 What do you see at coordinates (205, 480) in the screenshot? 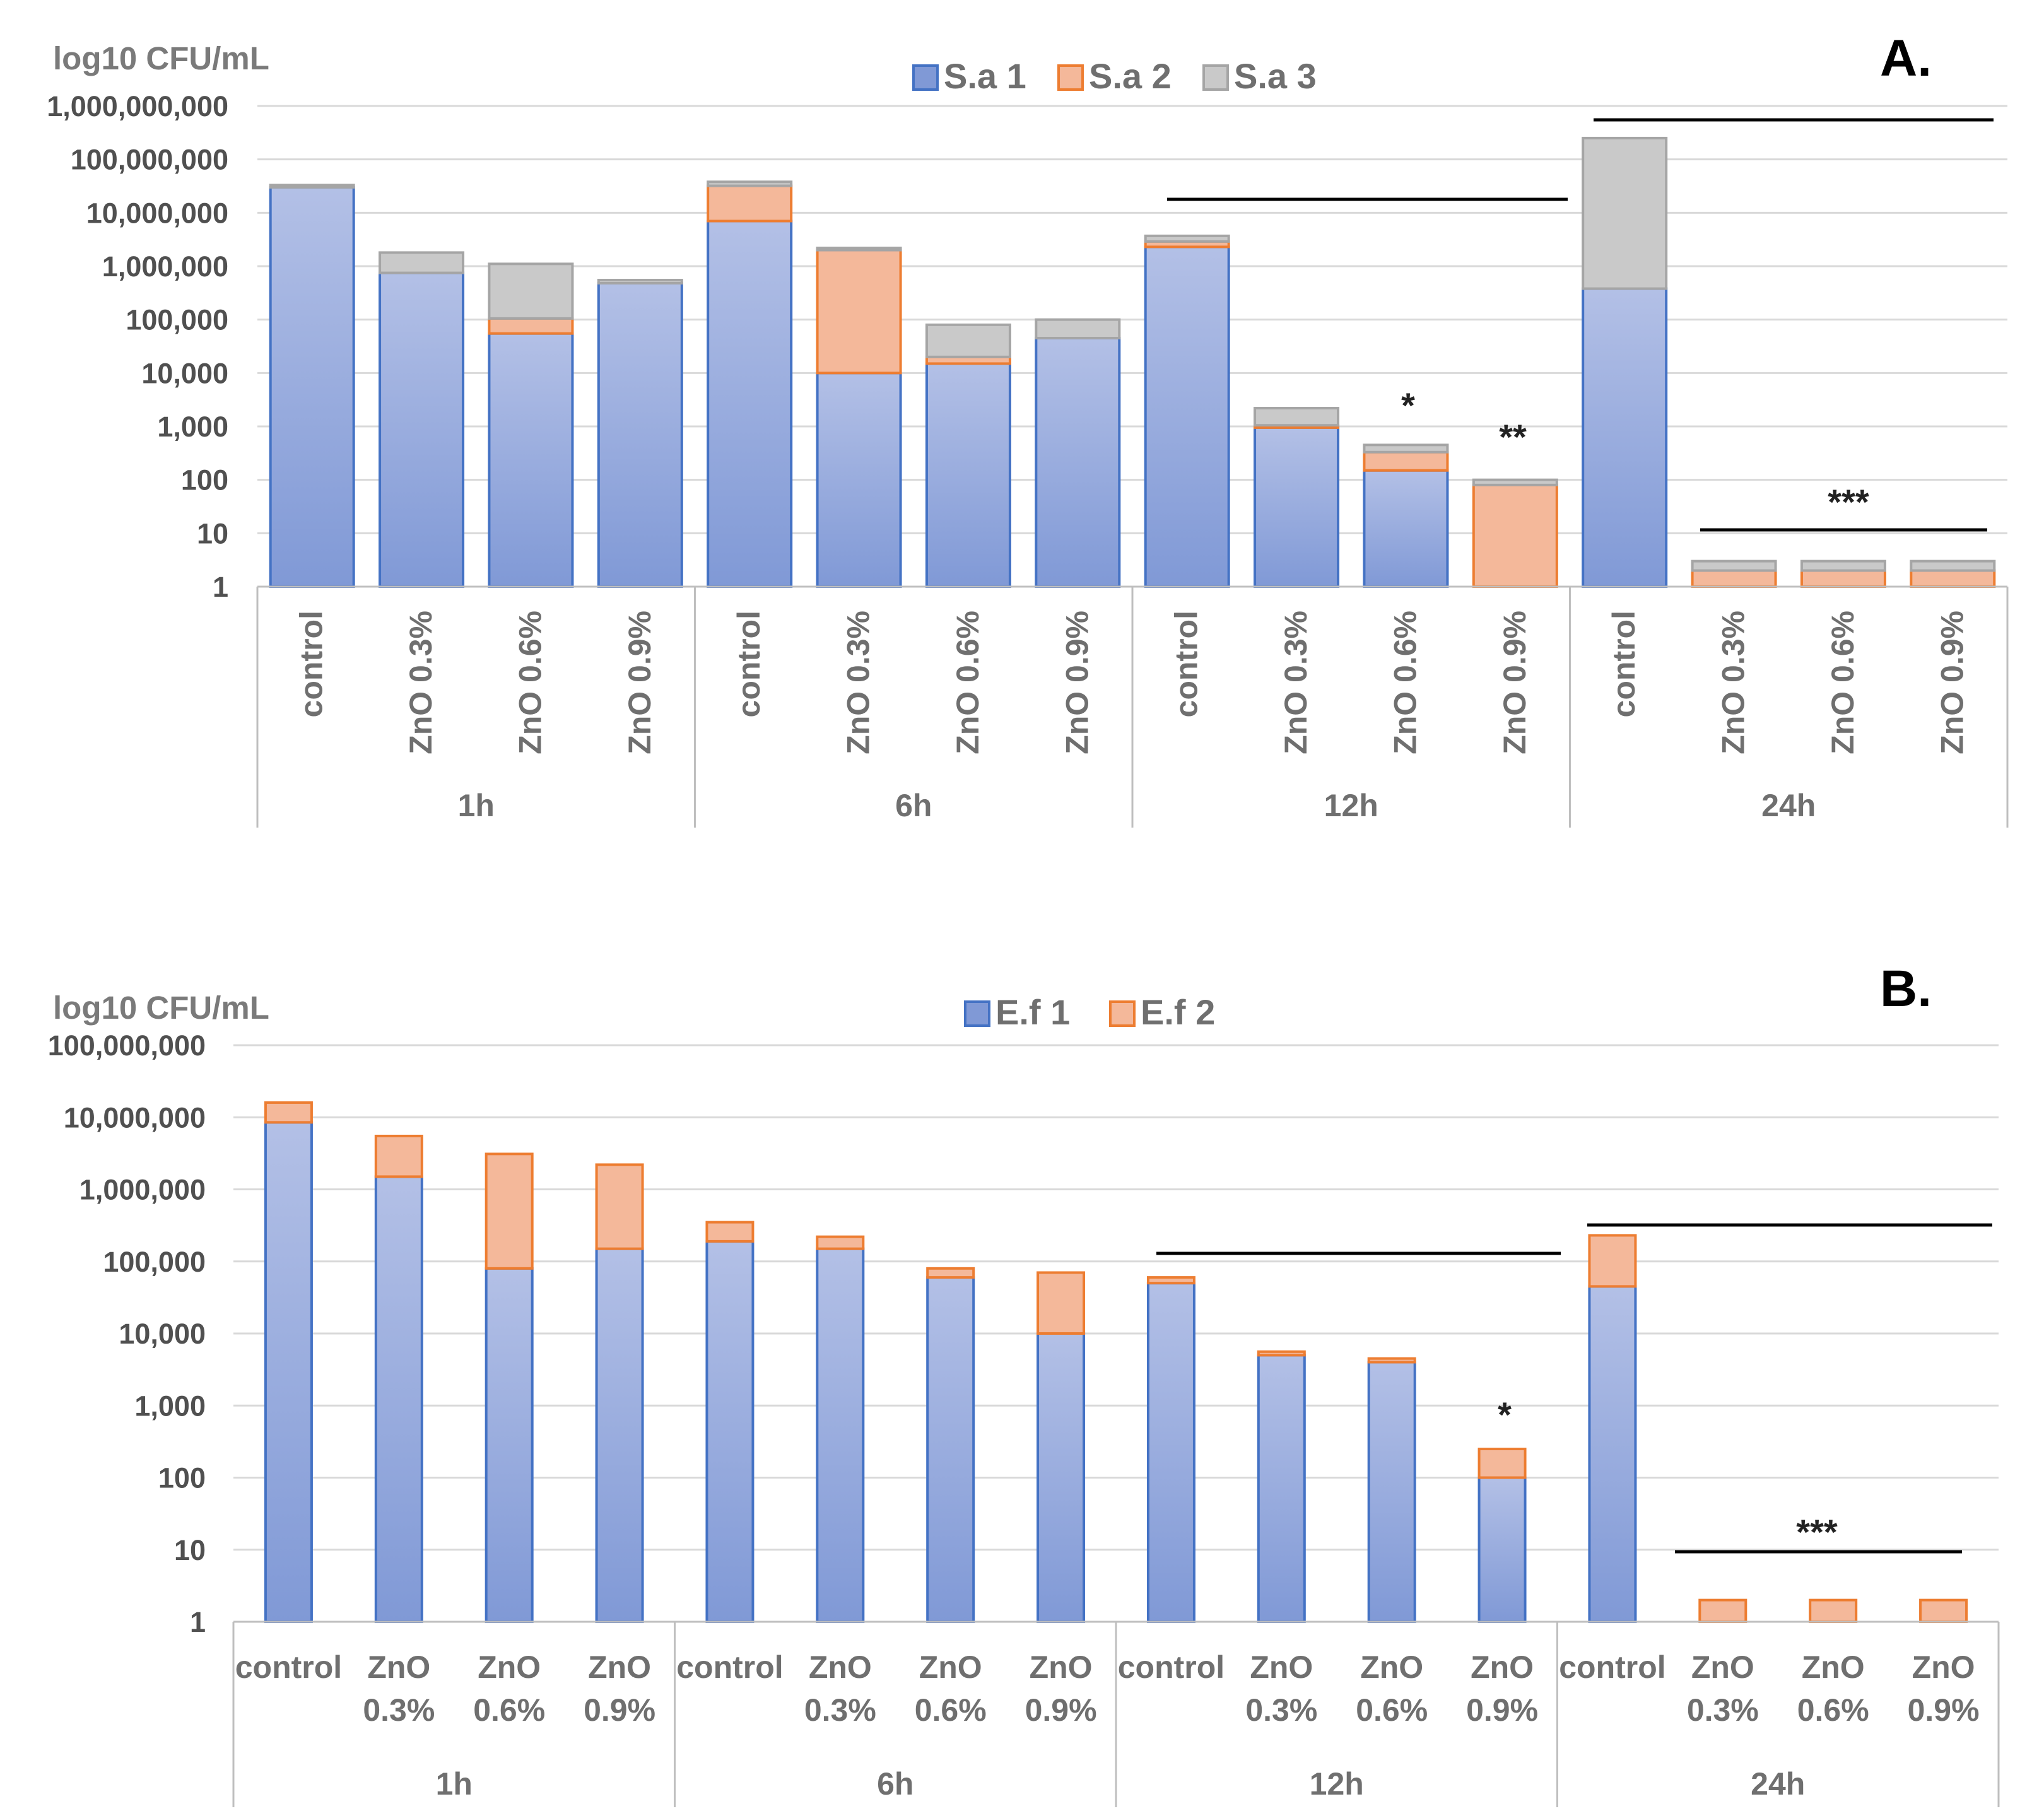
I see `panel-a-y-tick-label: 100` at bounding box center [205, 480].